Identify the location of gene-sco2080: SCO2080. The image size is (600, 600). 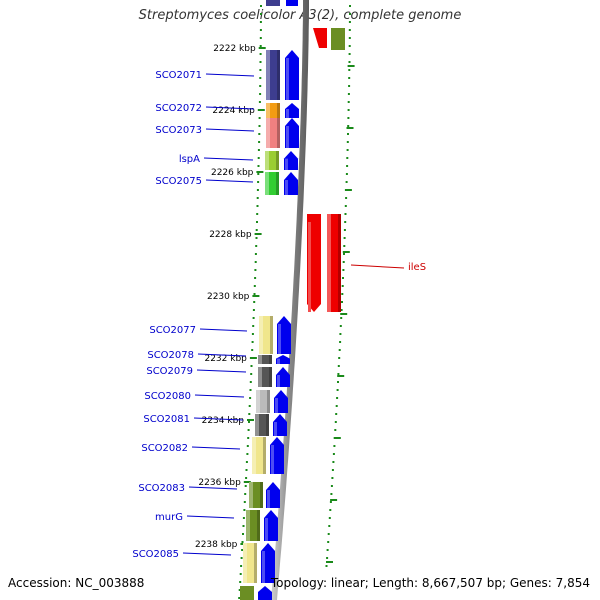
(216, 401).